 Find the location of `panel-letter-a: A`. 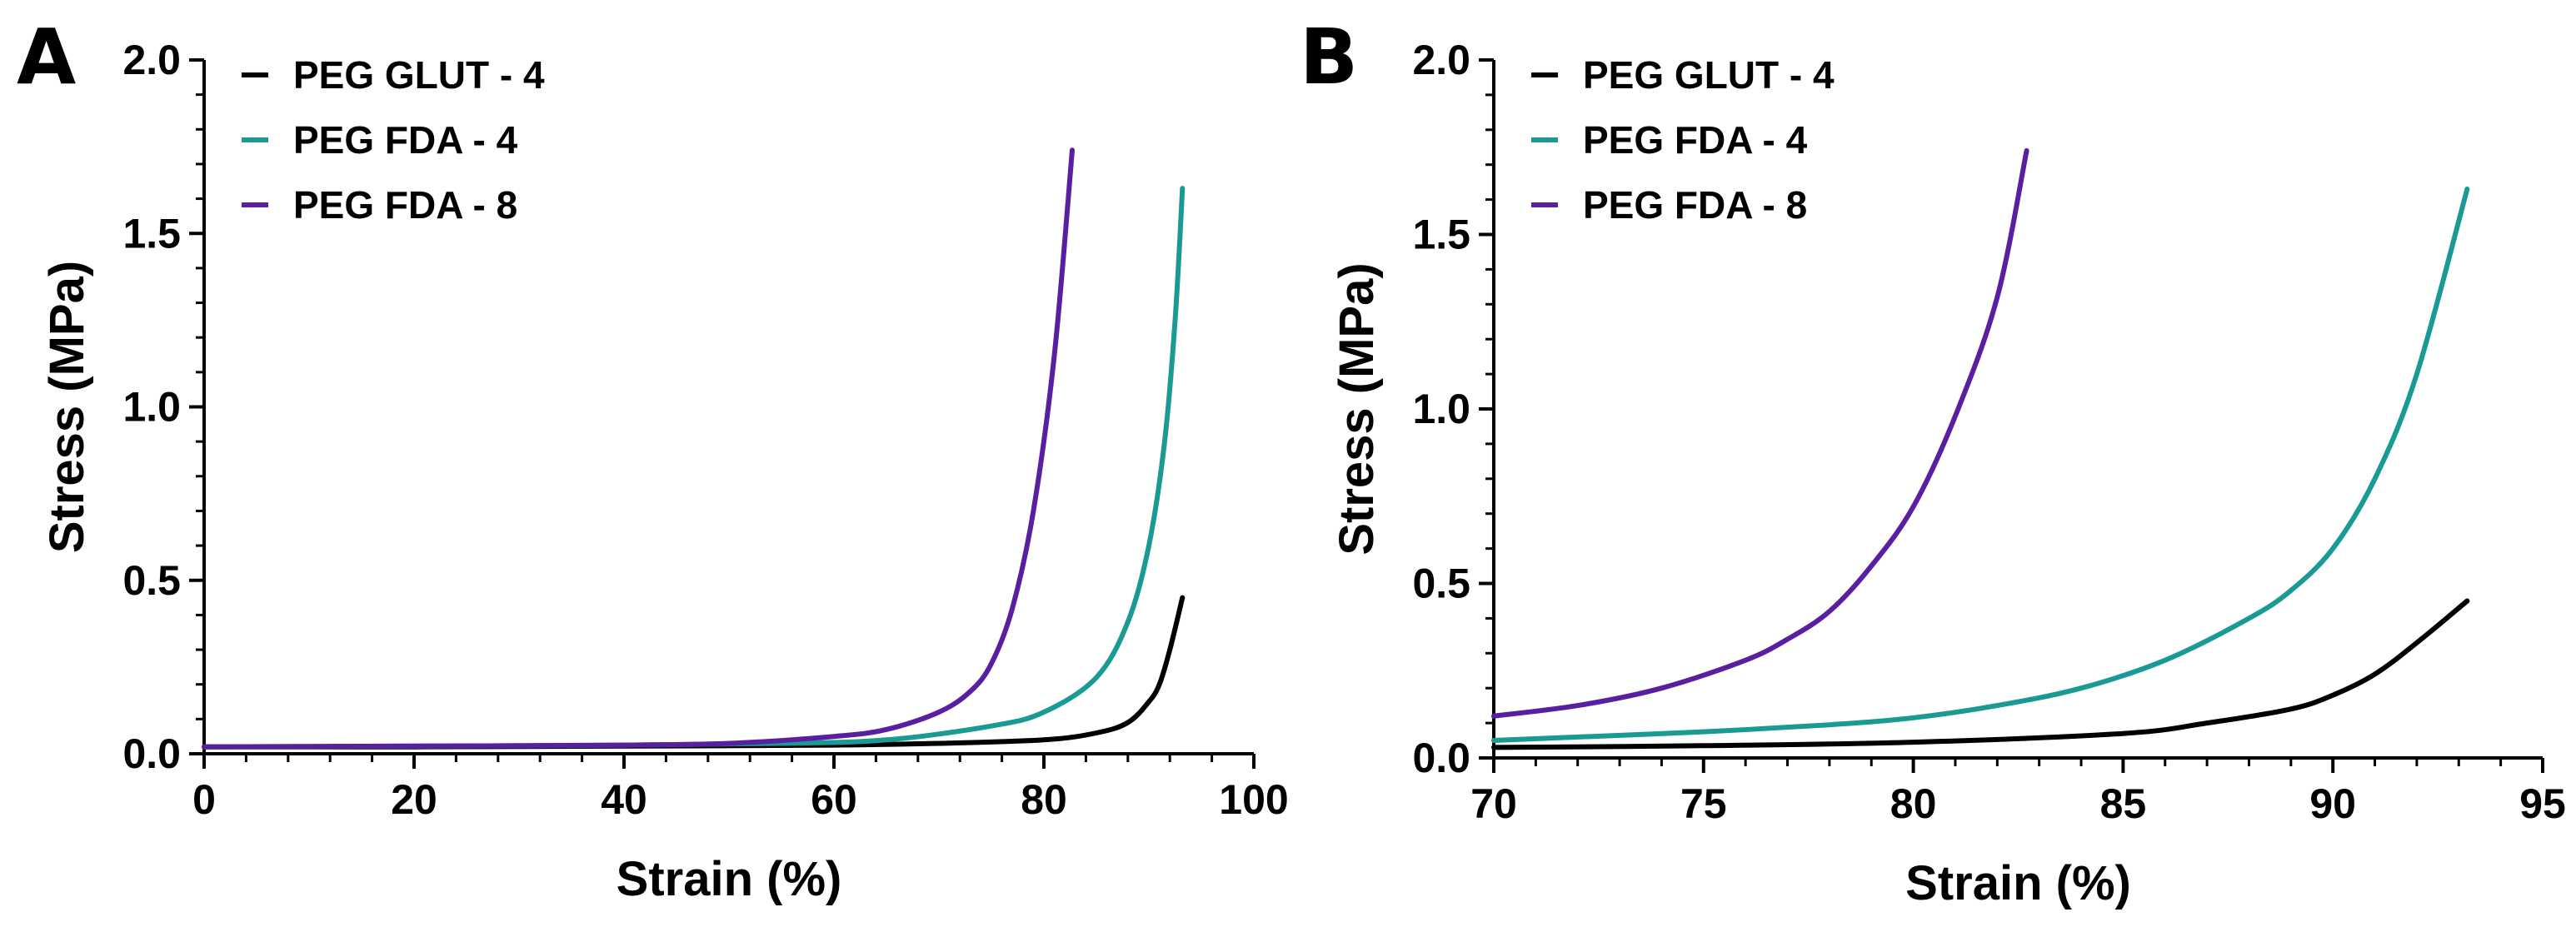

panel-letter-a: A is located at coordinates (46, 57).